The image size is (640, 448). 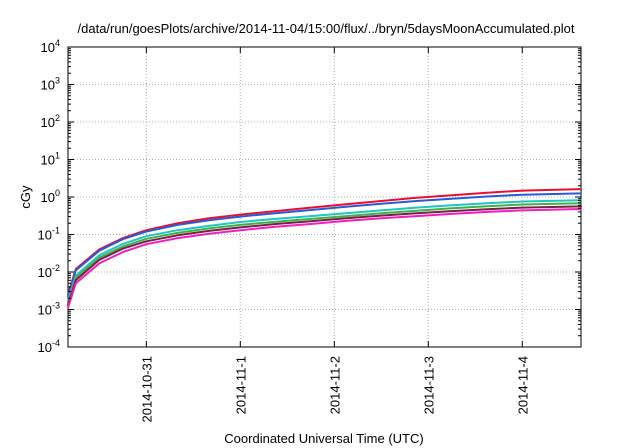 What do you see at coordinates (49, 309) in the screenshot?
I see `y-tick-label: 10⁻³` at bounding box center [49, 309].